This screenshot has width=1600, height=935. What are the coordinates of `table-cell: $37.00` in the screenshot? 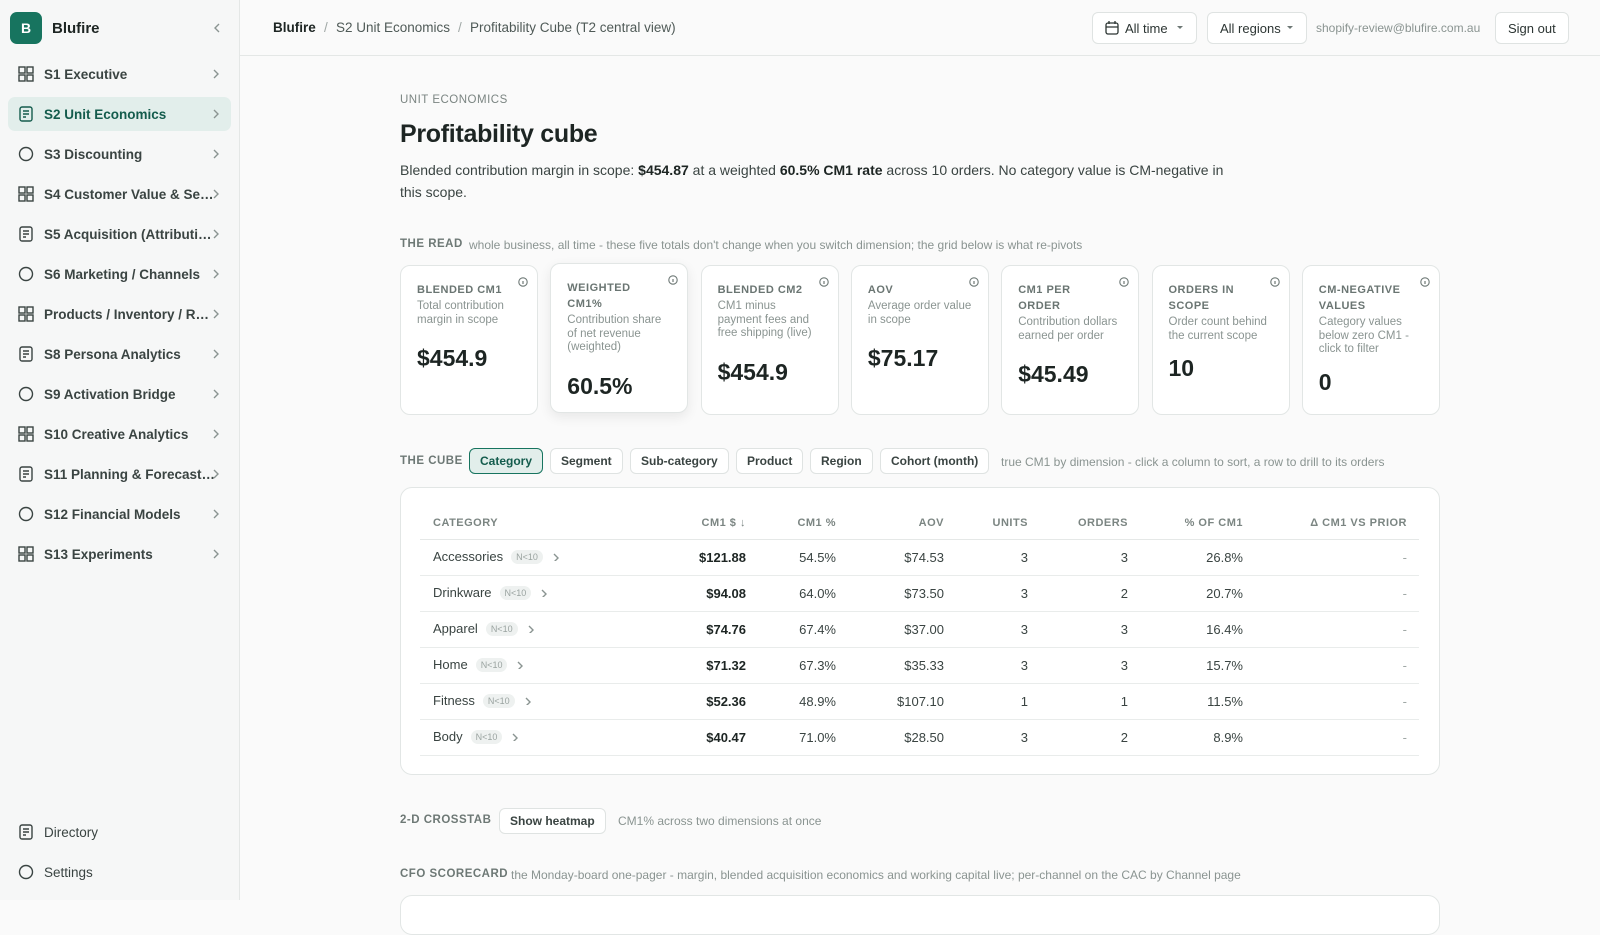 It's located at (924, 629).